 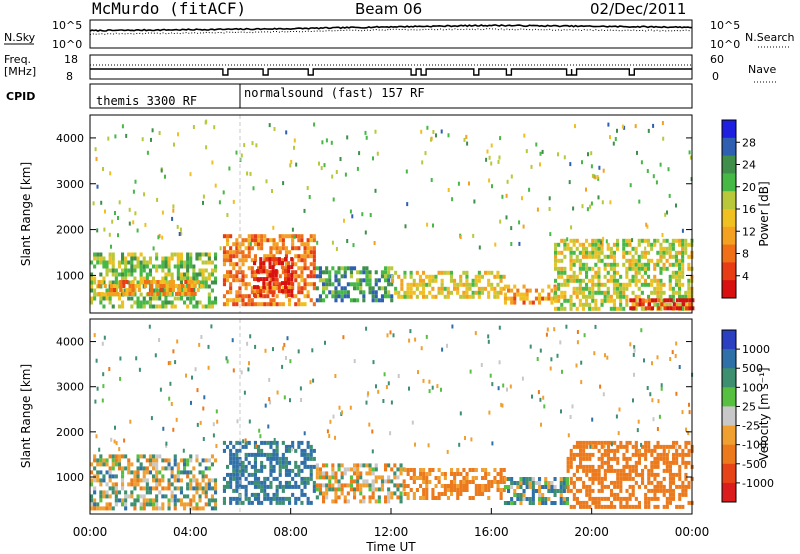 What do you see at coordinates (729, 289) in the screenshot?
I see `colorbar-swatch` at bounding box center [729, 289].